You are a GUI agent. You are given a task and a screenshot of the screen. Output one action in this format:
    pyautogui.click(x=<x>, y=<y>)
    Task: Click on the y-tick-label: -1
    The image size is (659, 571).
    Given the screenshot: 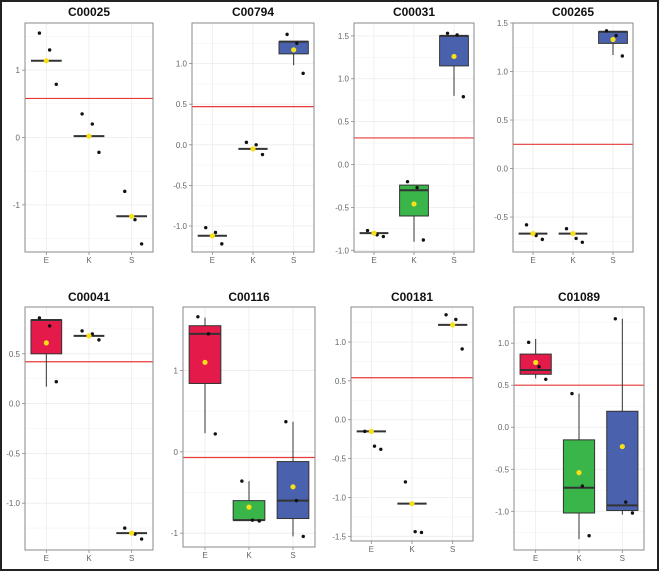 What is the action you would take?
    pyautogui.click(x=17, y=205)
    